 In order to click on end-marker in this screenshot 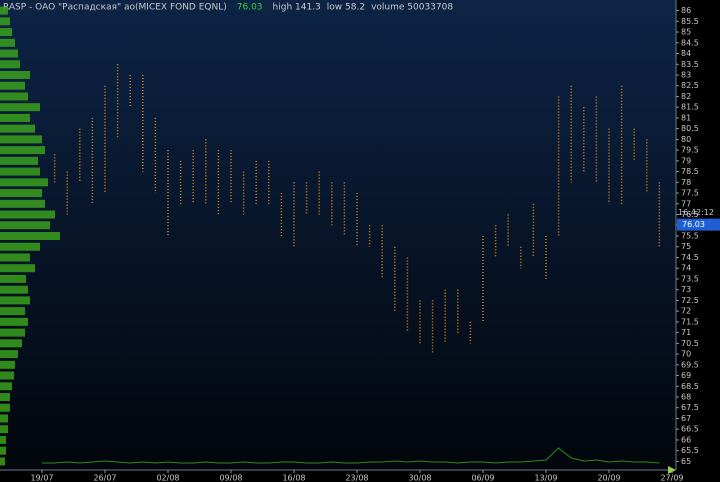, I will do `click(672, 470)`.